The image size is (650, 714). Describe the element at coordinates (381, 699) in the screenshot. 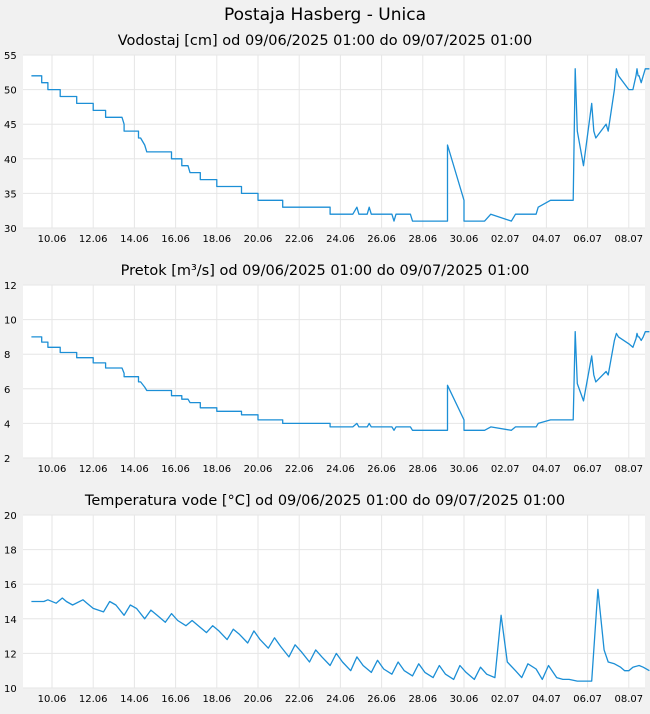

I see `chart-2-x-tick: 26.06` at that location.